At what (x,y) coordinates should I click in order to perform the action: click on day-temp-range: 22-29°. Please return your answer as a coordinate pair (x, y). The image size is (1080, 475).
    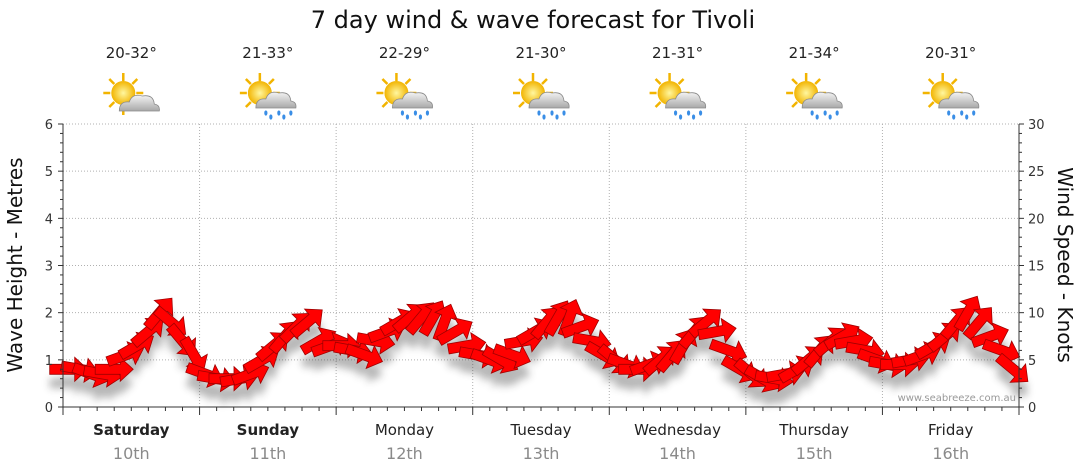
    Looking at the image, I should click on (404, 53).